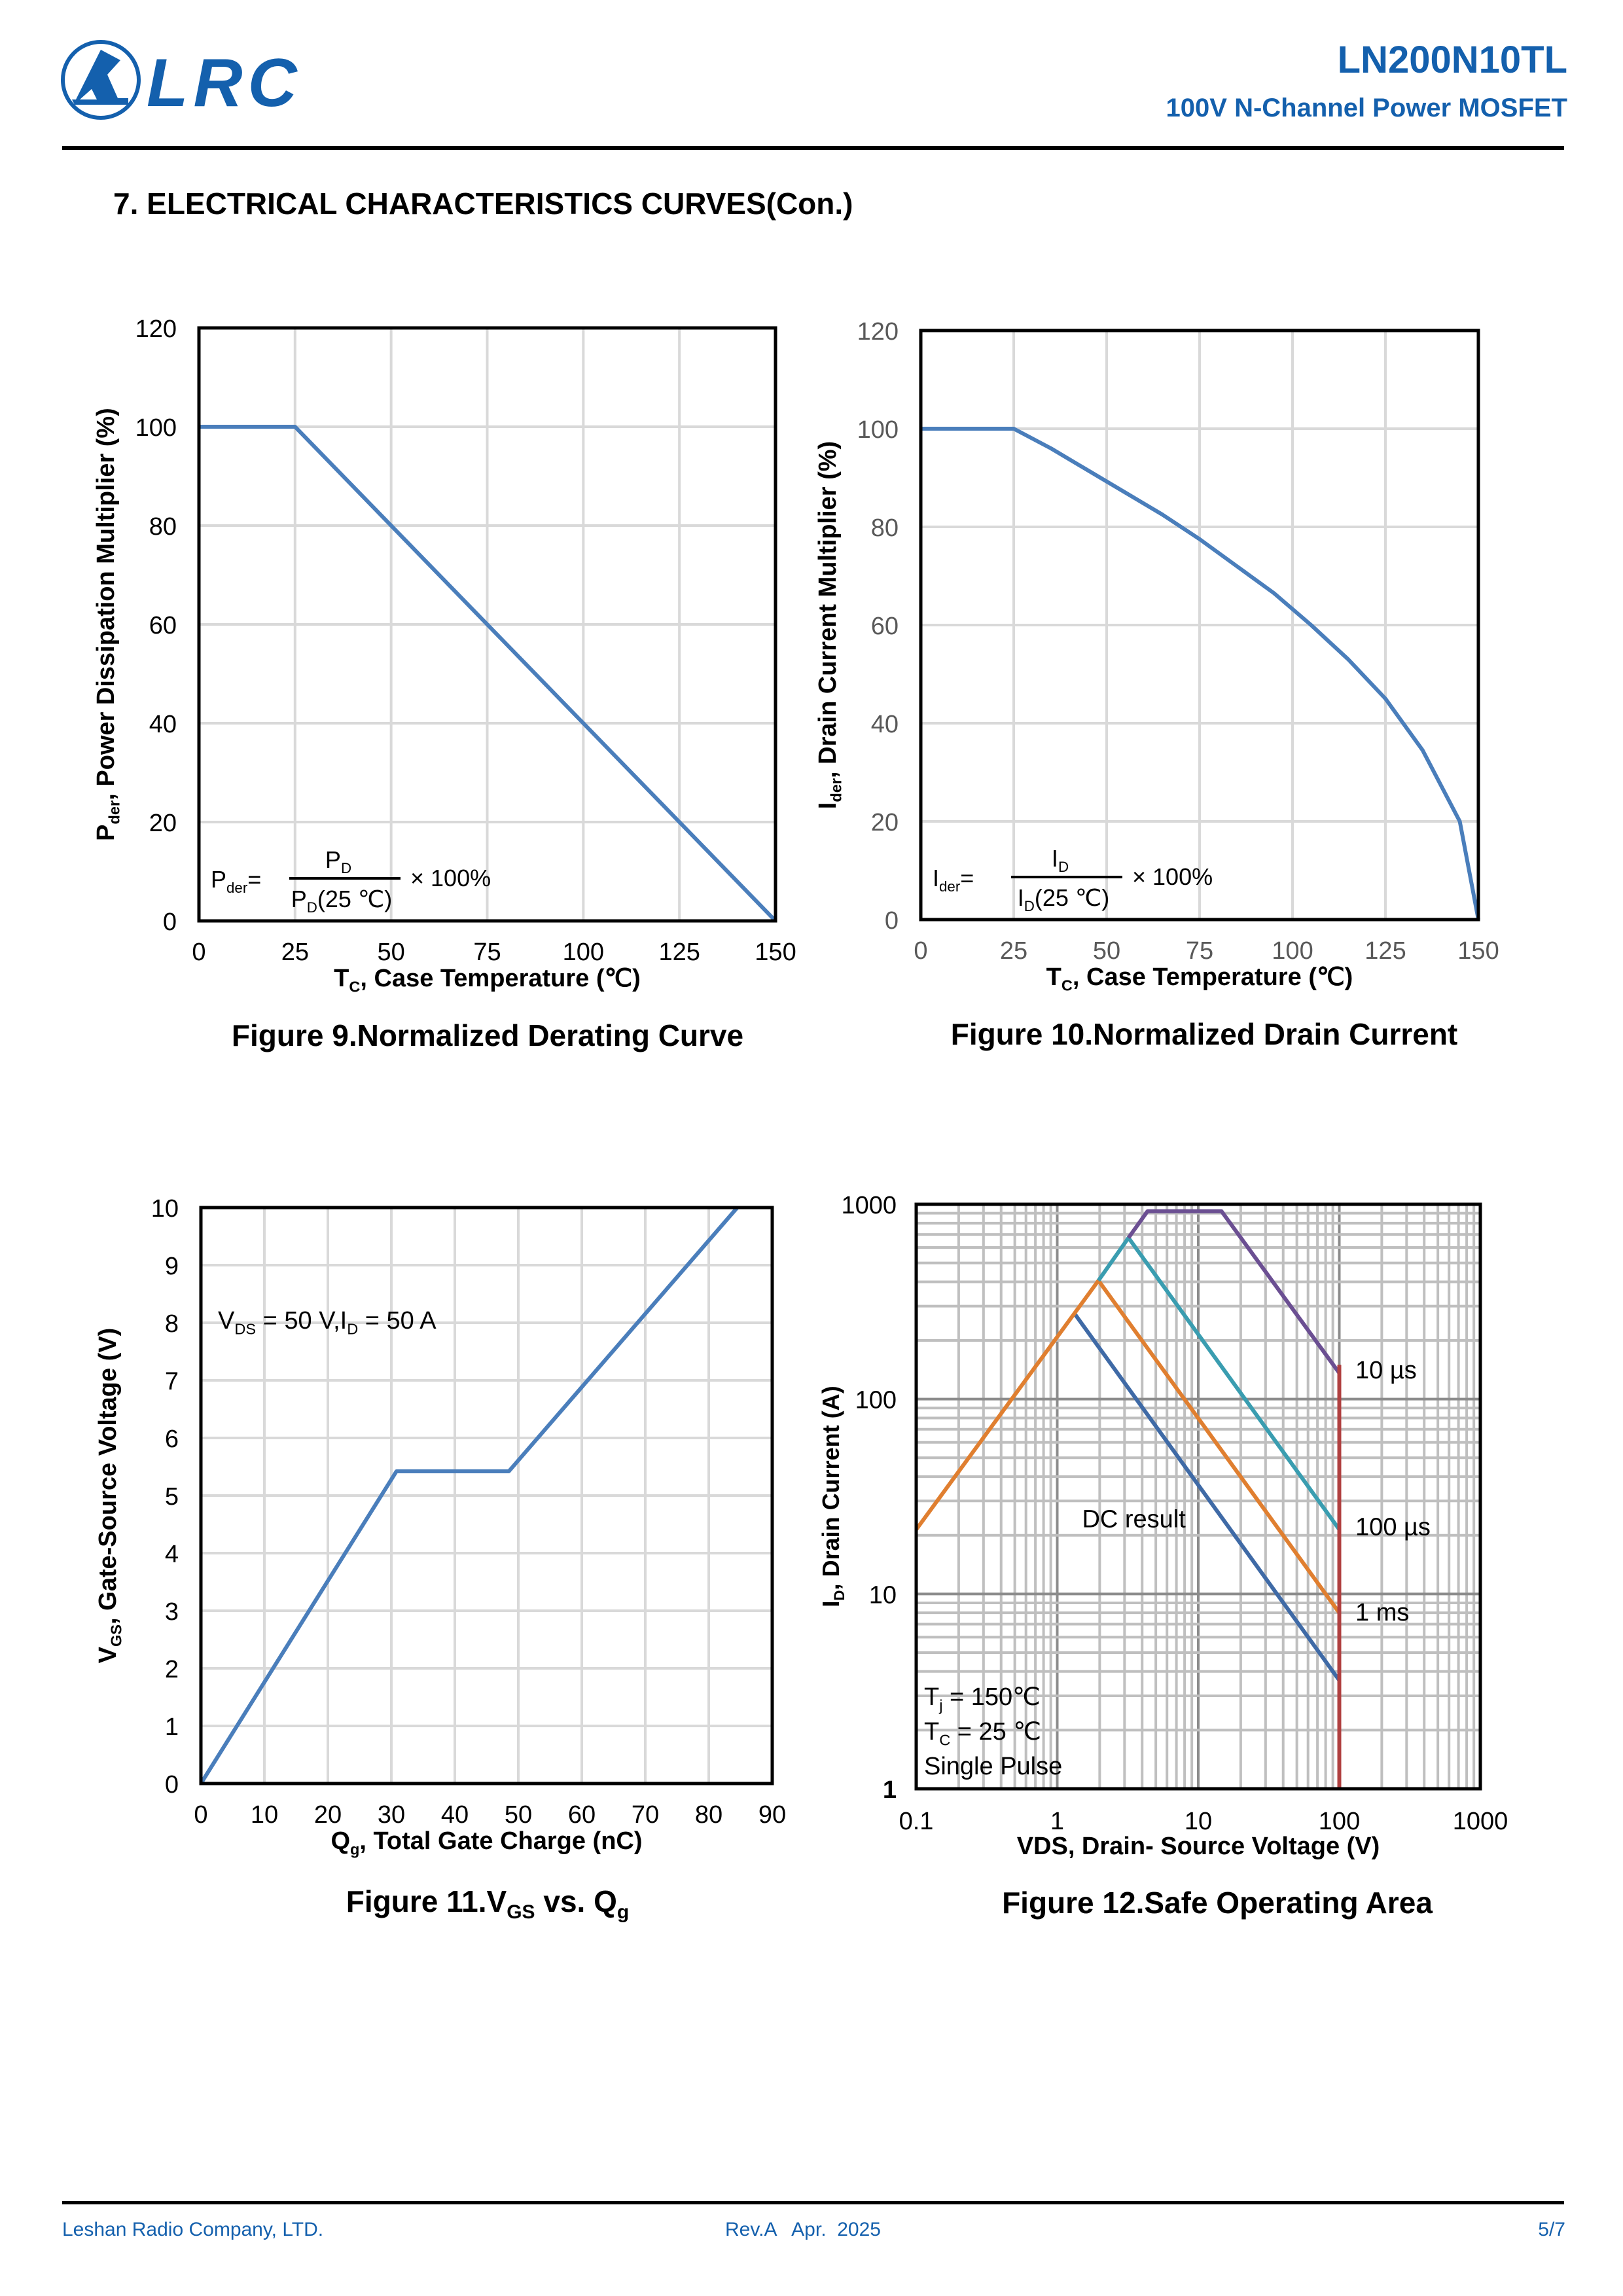 The height and width of the screenshot is (2296, 1623). Describe the element at coordinates (1134, 1519) in the screenshot. I see `series-label: DC result` at that location.